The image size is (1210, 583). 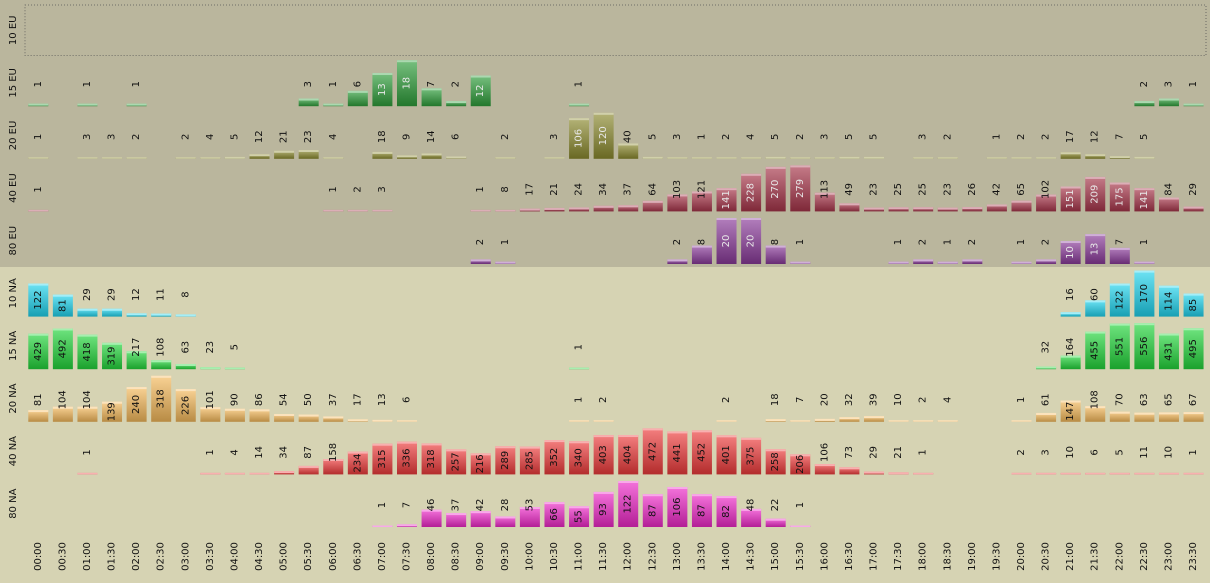 What do you see at coordinates (579, 556) in the screenshot?
I see `x-tick-label: 11:00` at bounding box center [579, 556].